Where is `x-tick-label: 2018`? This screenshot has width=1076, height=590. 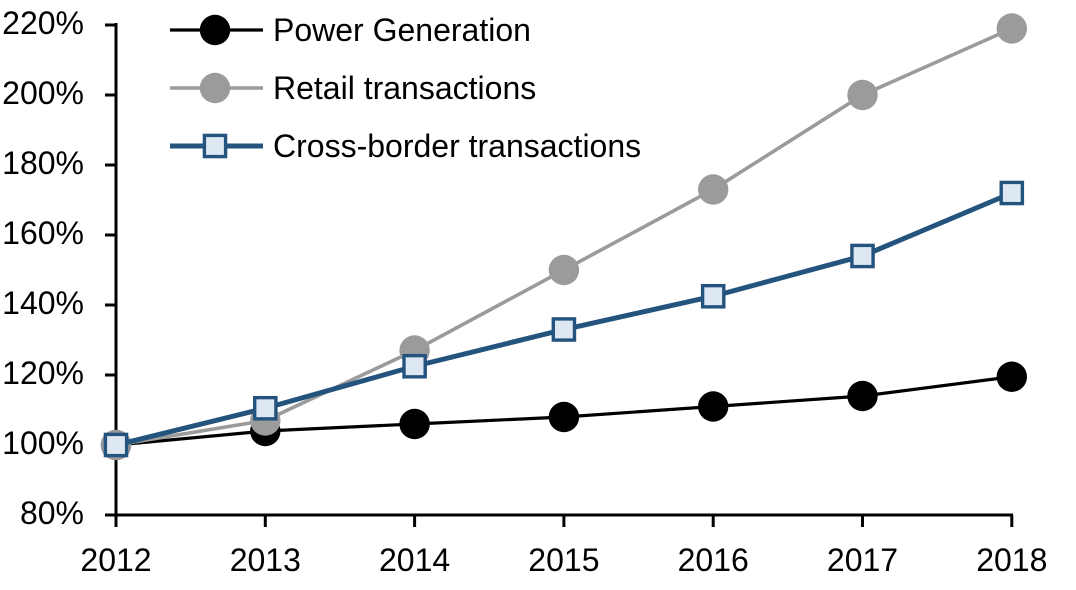
x-tick-label: 2018 is located at coordinates (1011, 560).